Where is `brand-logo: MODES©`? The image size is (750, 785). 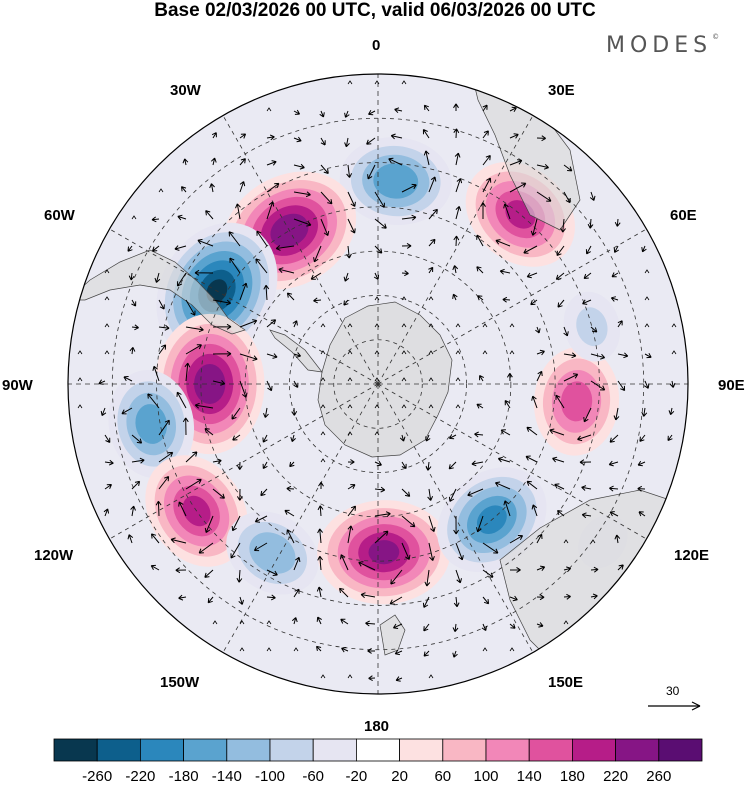
brand-logo: MODES© is located at coordinates (662, 45).